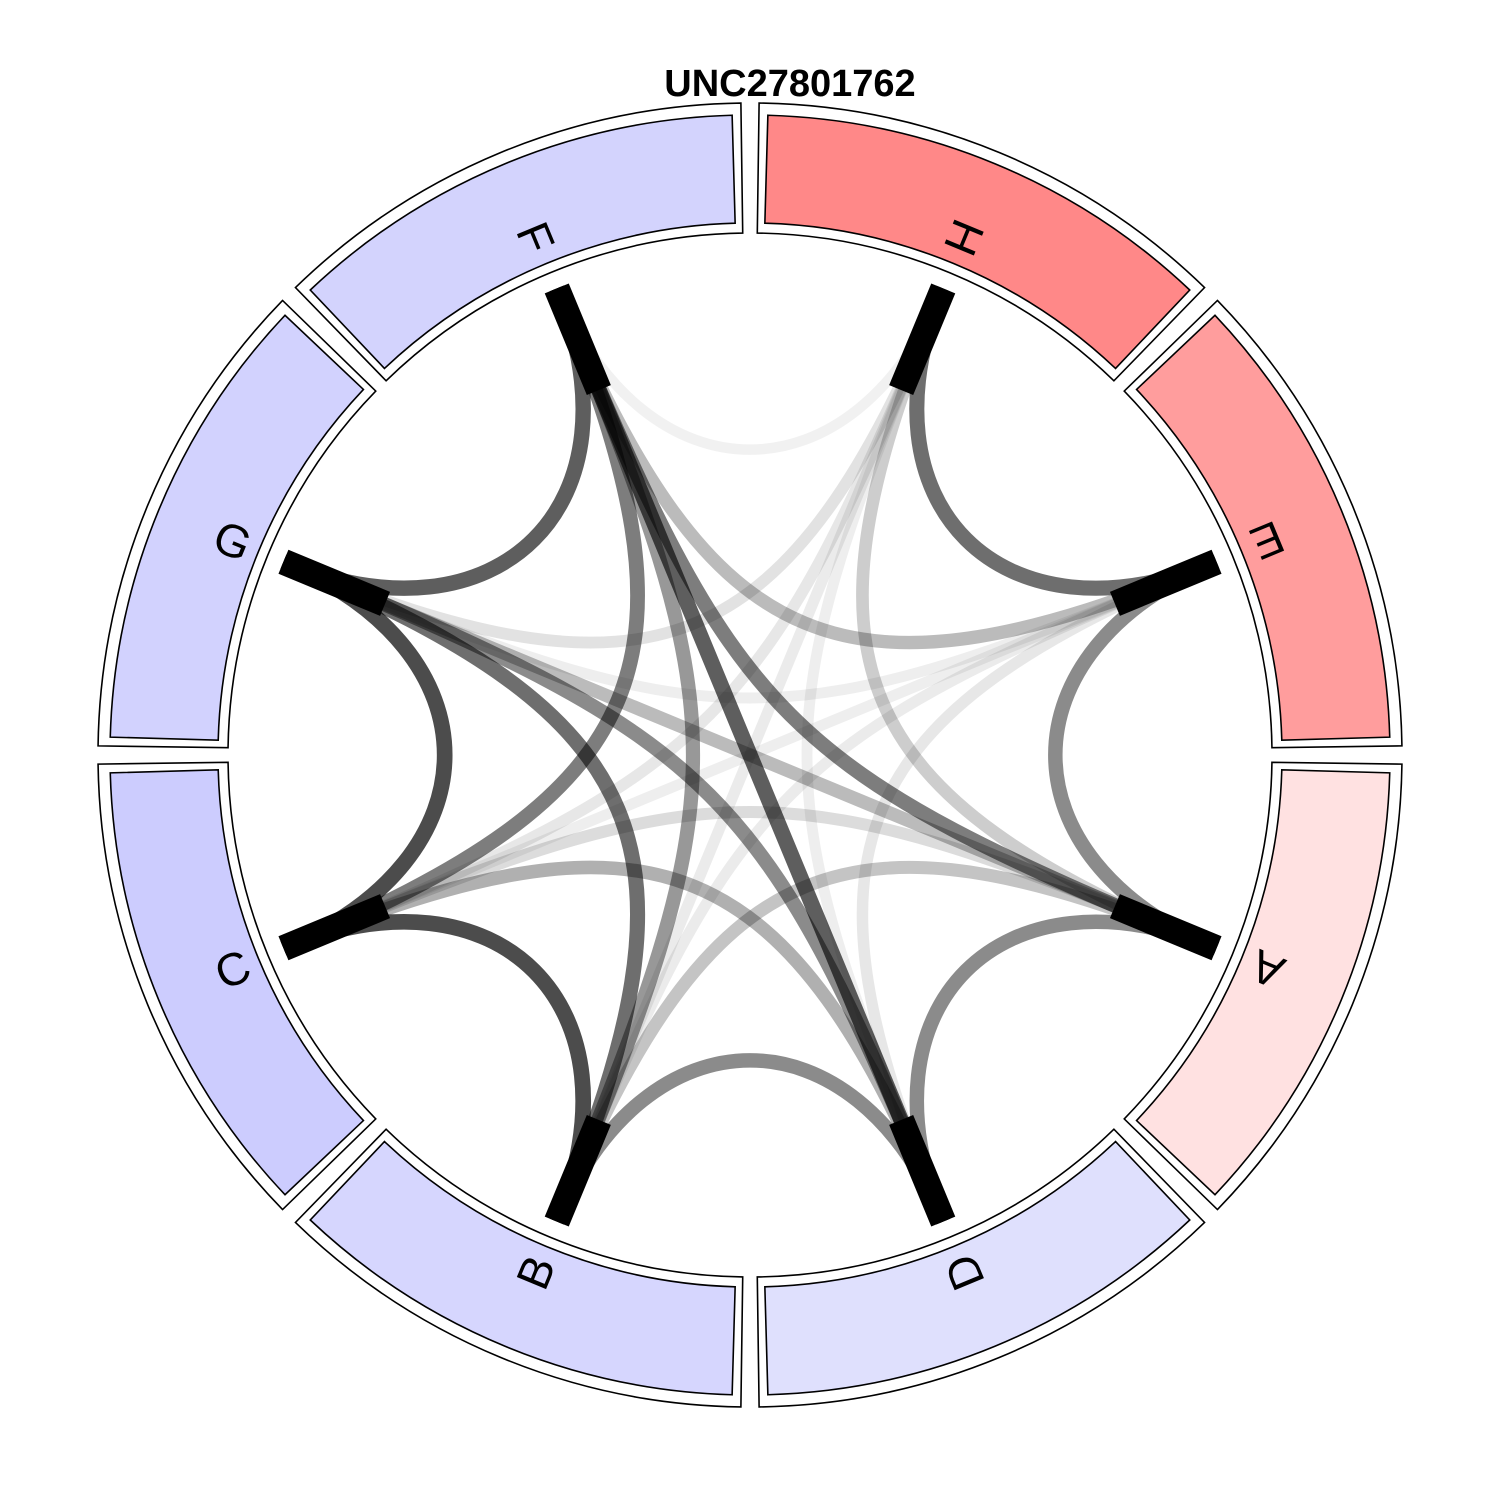 Image resolution: width=1500 pixels, height=1500 pixels. Describe the element at coordinates (237, 527) in the screenshot. I see `segment-band-G` at that location.